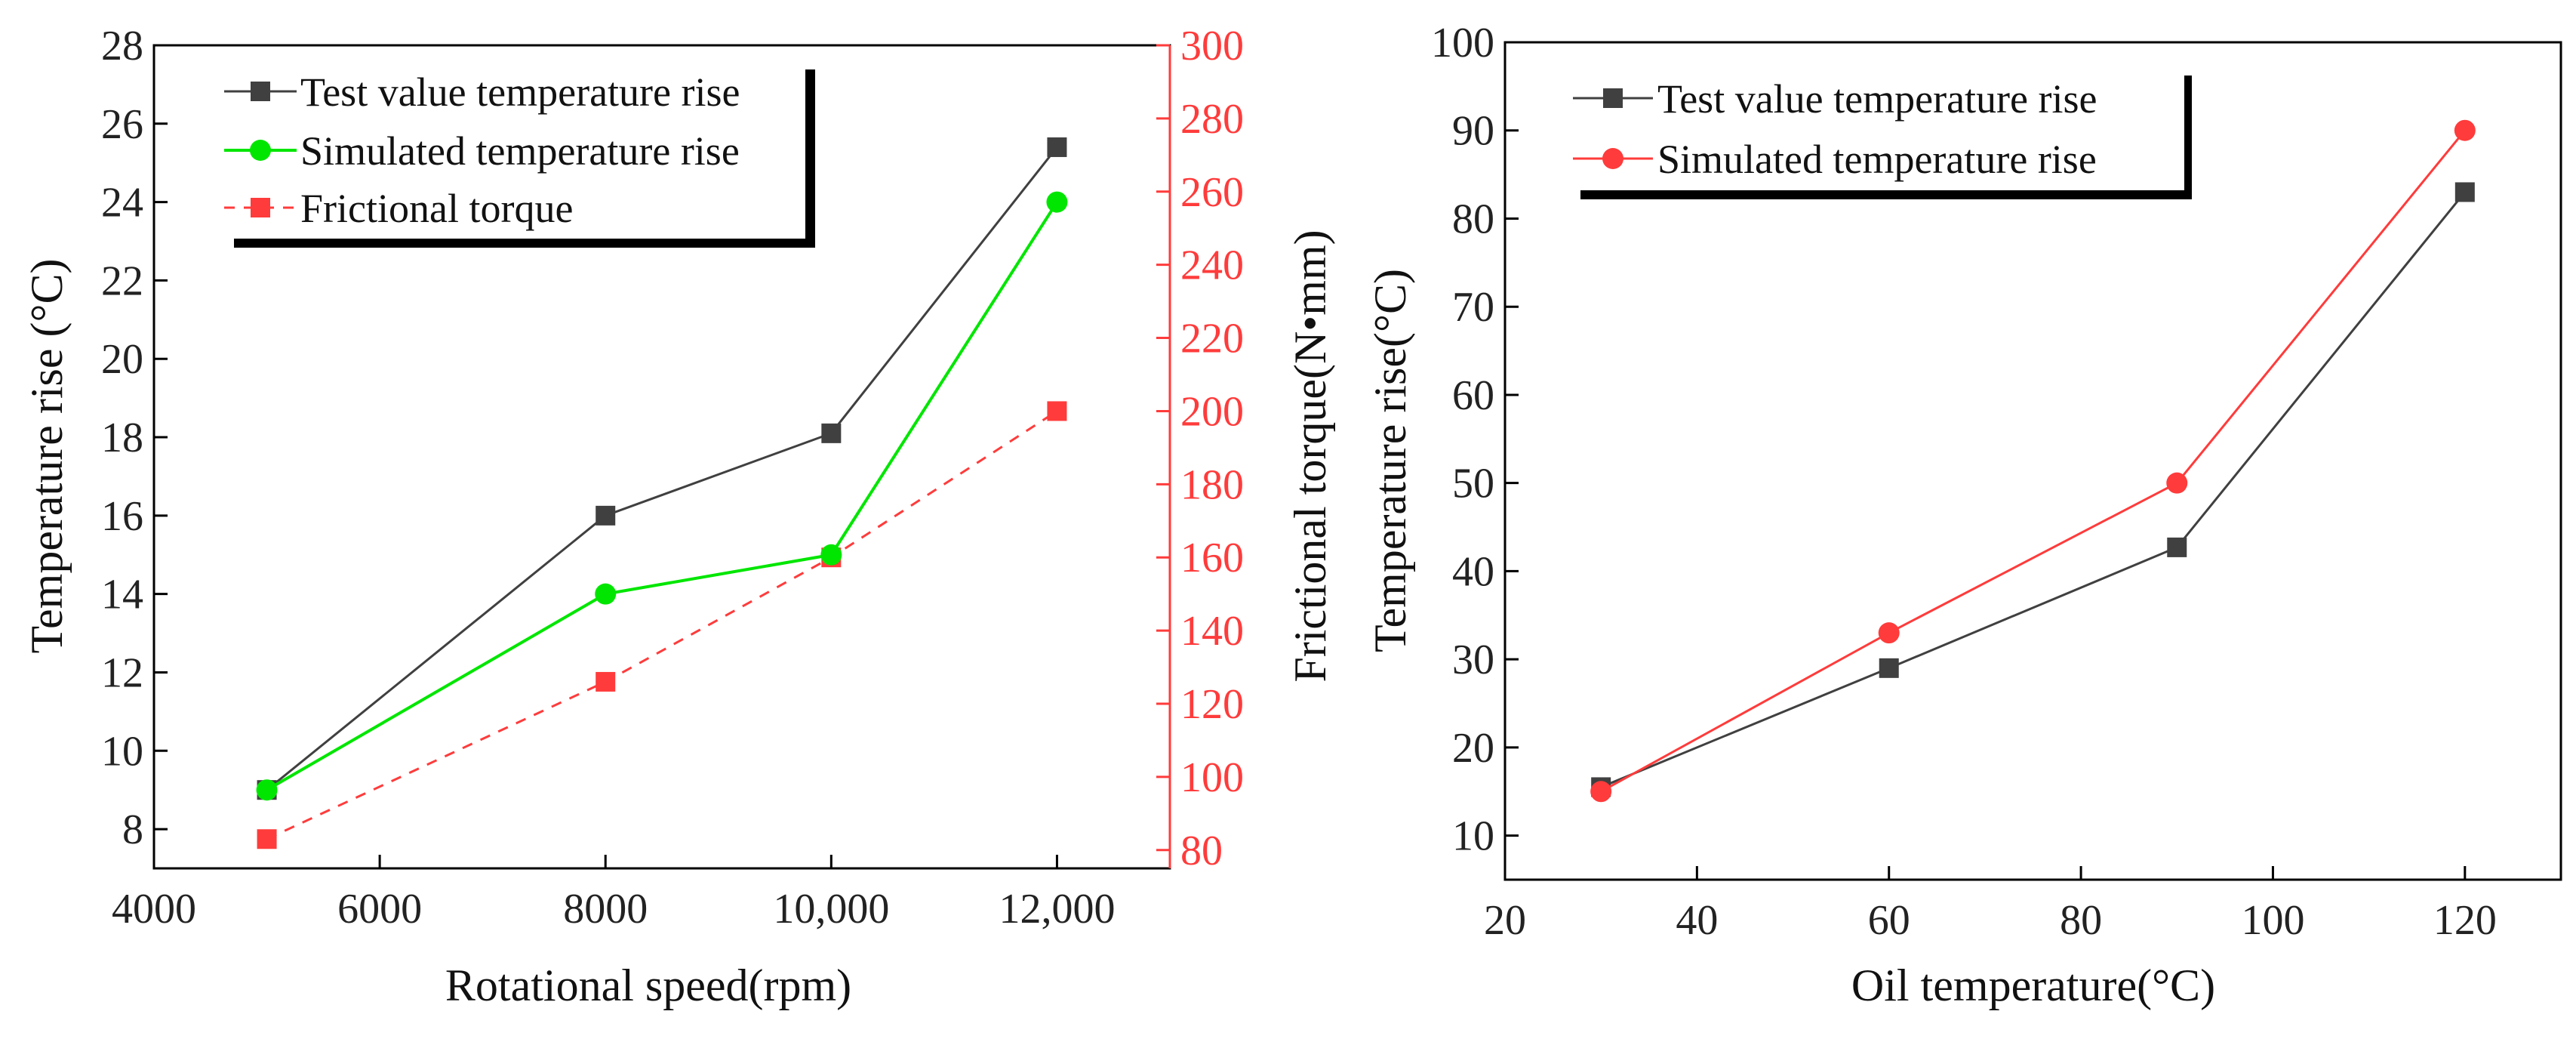 The width and height of the screenshot is (2576, 1039). Describe the element at coordinates (1475, 440) in the screenshot. I see `y-axis: 10 20 30 40 50 60 70 80 90 100` at that location.